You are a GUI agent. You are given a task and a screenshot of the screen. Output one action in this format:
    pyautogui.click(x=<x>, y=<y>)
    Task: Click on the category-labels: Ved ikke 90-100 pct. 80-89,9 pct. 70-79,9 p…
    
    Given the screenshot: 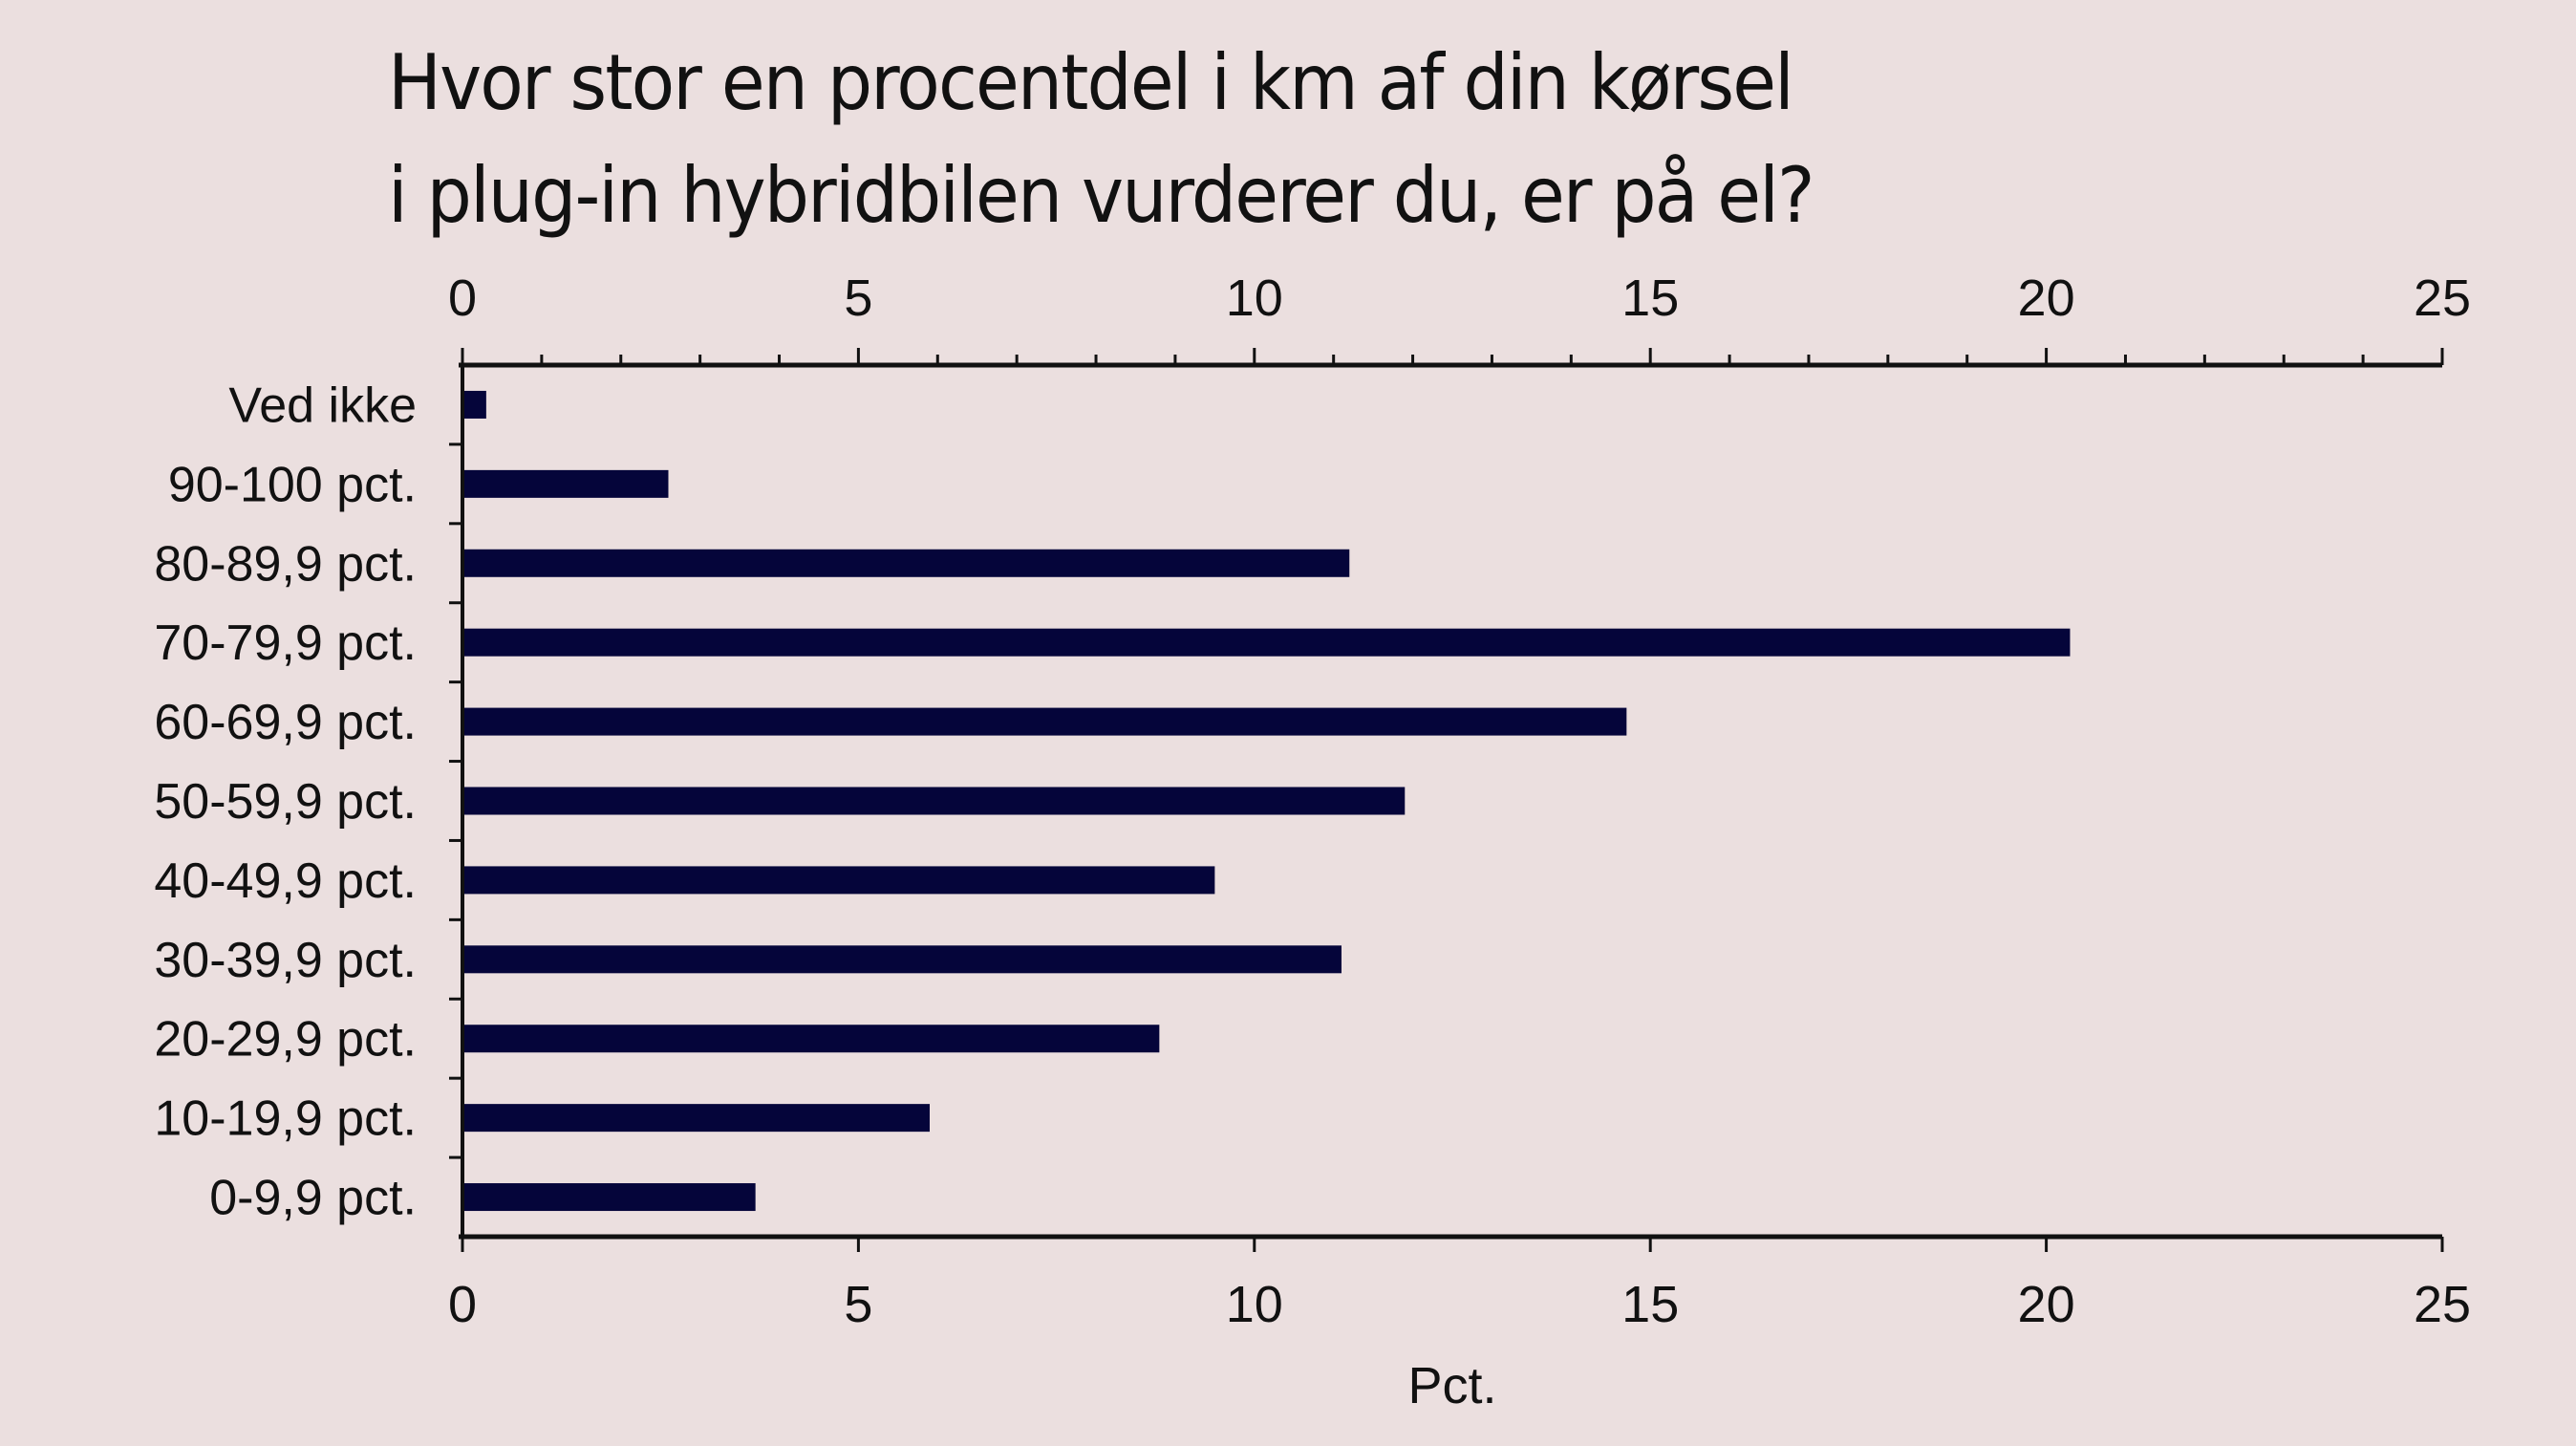 What is the action you would take?
    pyautogui.click(x=285, y=801)
    